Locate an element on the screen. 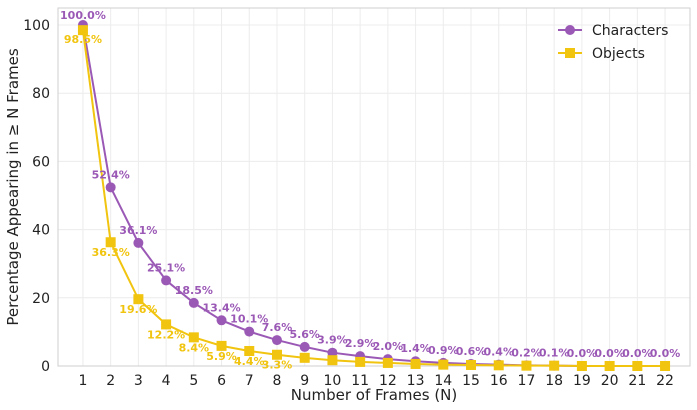 This screenshot has width=697, height=410. x-tick-label: 10 is located at coordinates (333, 381).